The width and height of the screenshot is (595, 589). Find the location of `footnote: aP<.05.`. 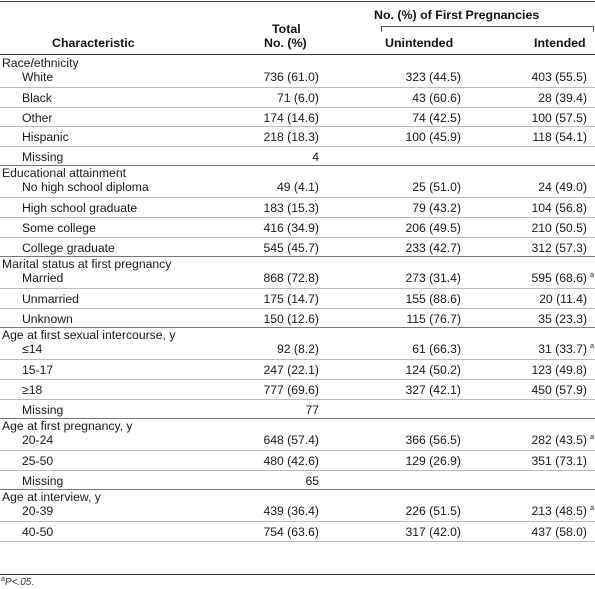

footnote: aP<.05. is located at coordinates (18, 582).